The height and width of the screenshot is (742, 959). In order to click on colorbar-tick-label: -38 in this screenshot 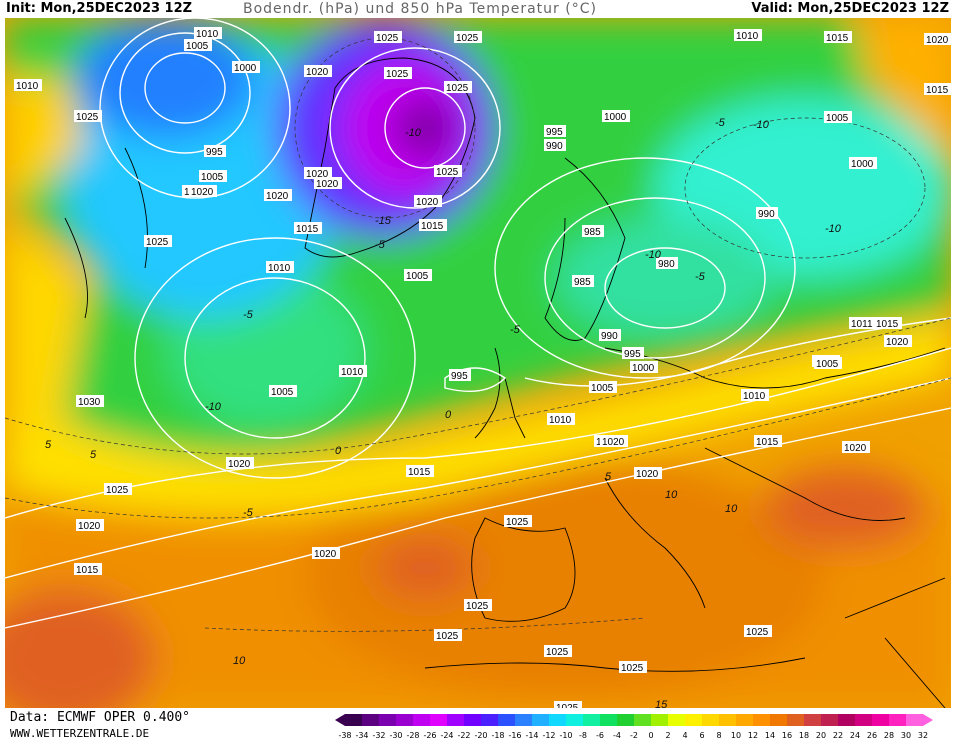, I will do `click(344, 735)`.